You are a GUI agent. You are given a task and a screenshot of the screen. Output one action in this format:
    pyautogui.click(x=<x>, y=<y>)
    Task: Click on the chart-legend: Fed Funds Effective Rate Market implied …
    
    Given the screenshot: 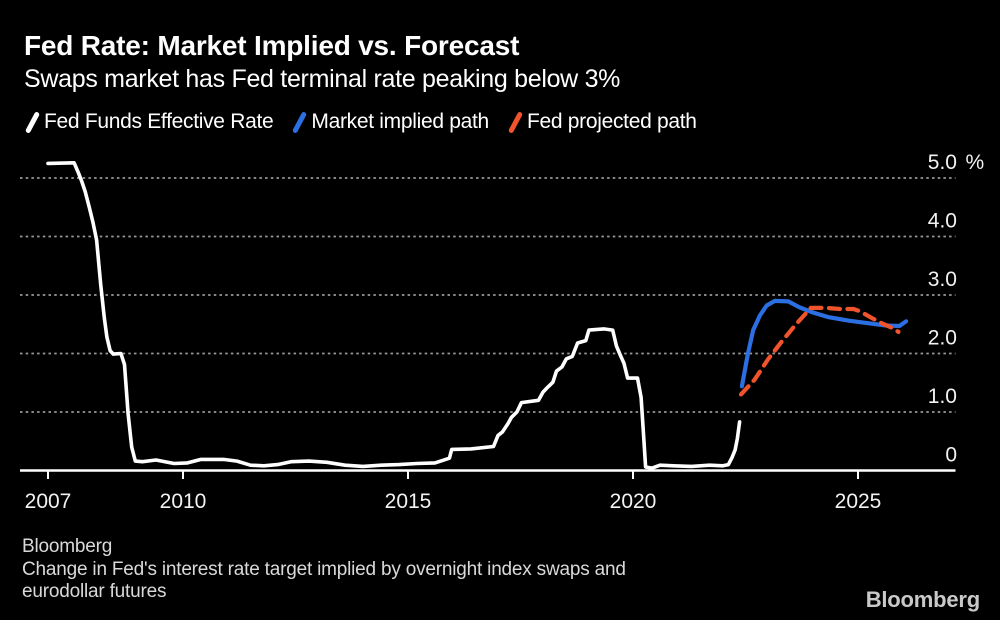 What is the action you would take?
    pyautogui.click(x=360, y=122)
    